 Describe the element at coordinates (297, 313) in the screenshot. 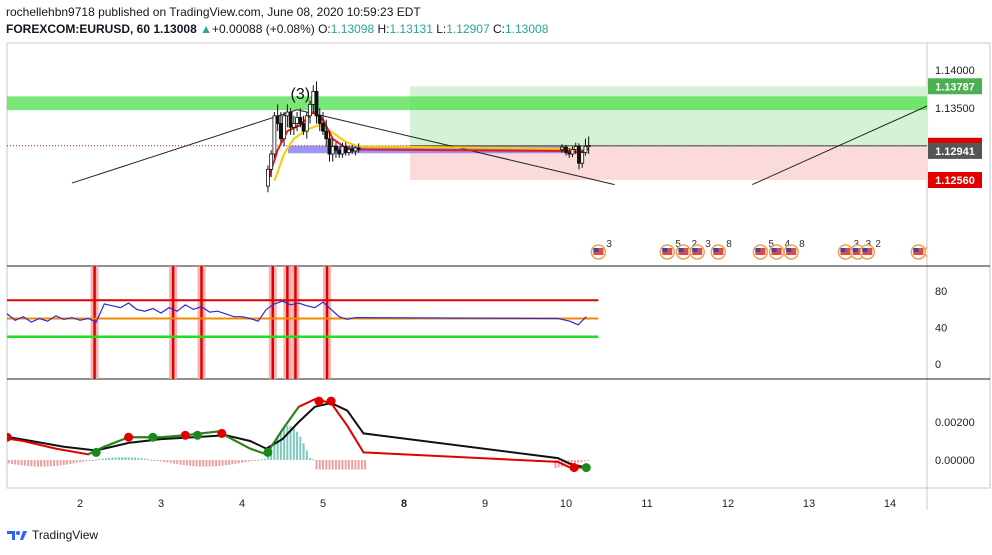

I see `rsi-line` at that location.